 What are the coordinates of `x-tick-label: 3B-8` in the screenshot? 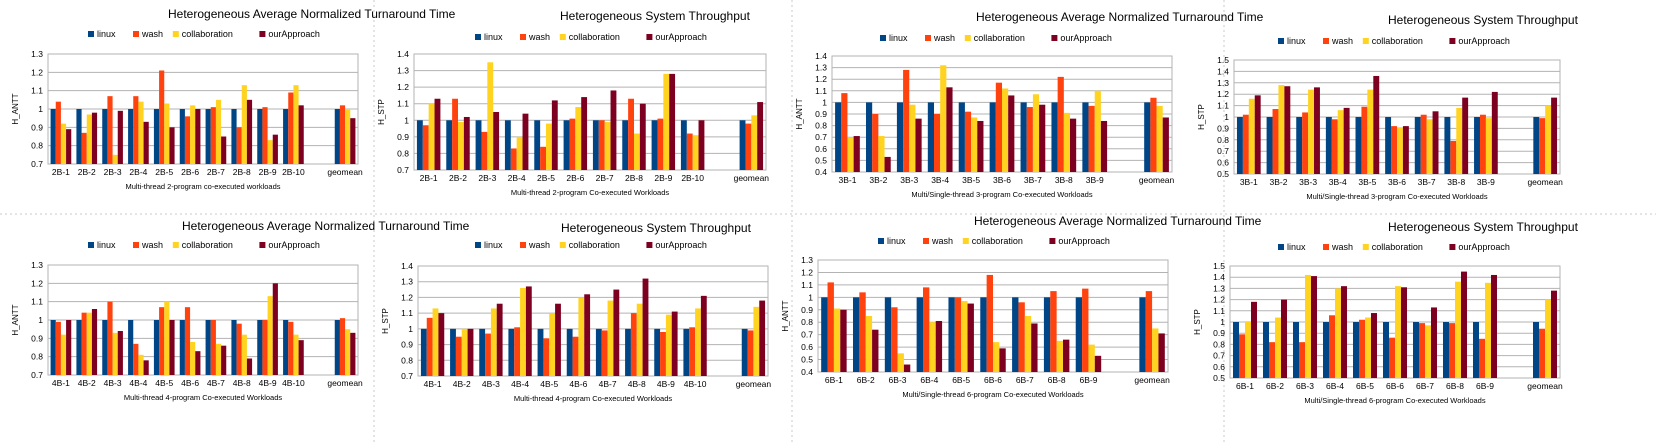 It's located at (1456, 182).